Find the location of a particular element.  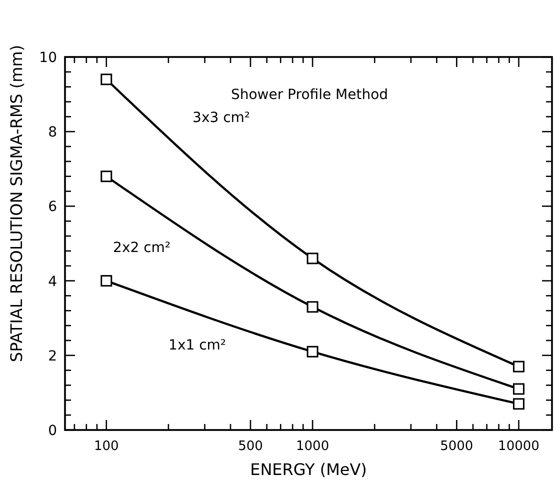

x-tick-label: 10000 is located at coordinates (519, 446).